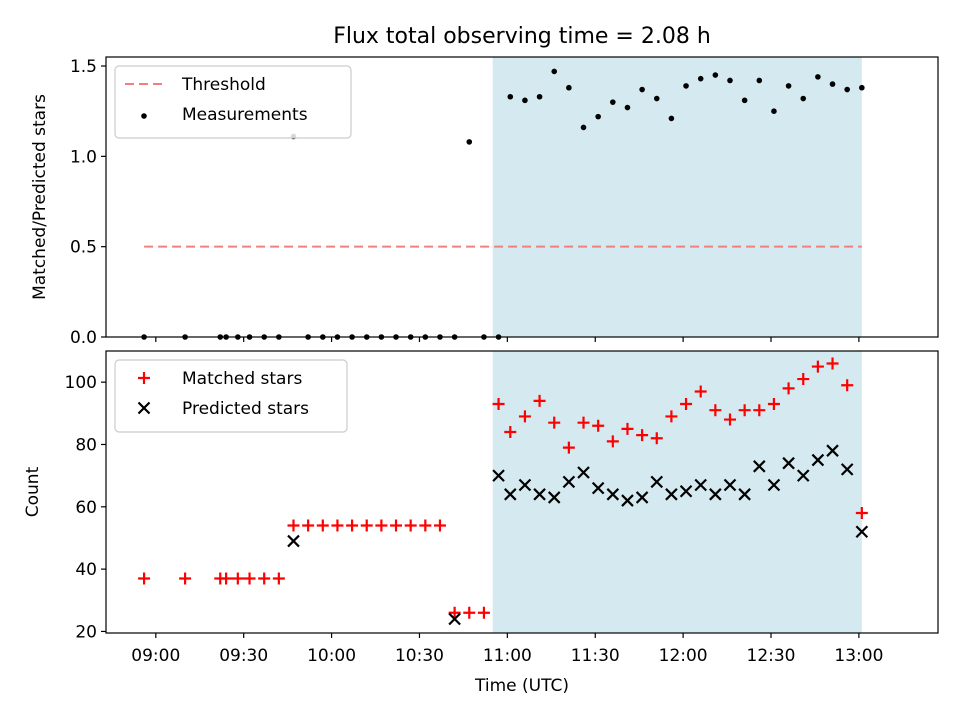 This screenshot has width=960, height=724. I want to click on legend-label: Predicted stars, so click(245, 409).